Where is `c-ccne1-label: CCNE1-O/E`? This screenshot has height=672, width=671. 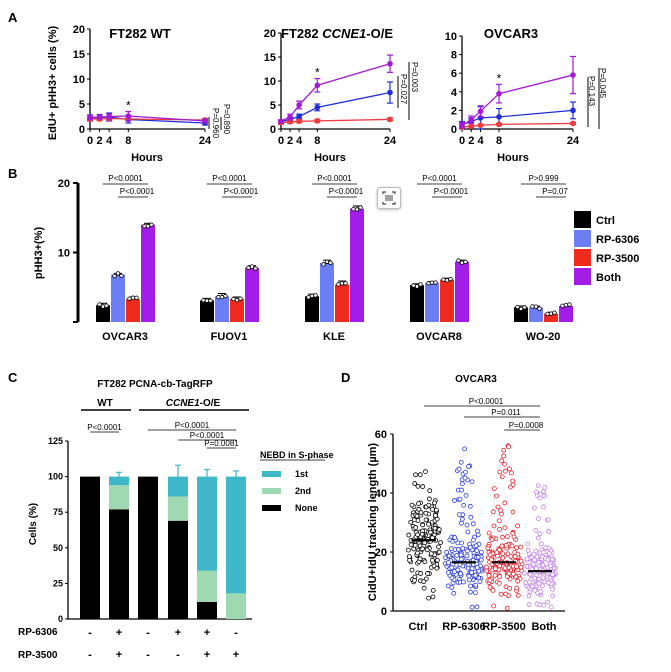 c-ccne1-label: CCNE1-O/E is located at coordinates (193, 403).